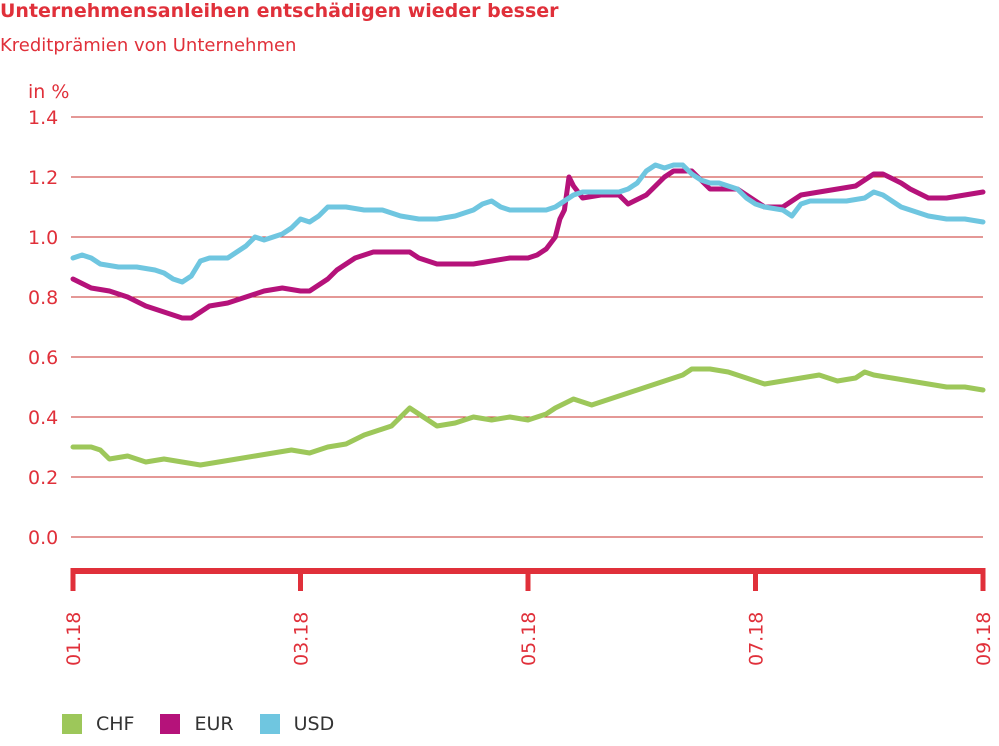 This screenshot has width=999, height=746. I want to click on y-tick-label: 0.8, so click(43, 298).